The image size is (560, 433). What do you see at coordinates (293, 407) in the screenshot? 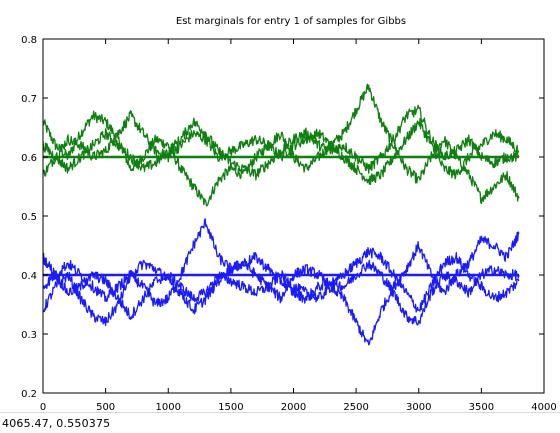
I see `x-tick-label: 2000` at bounding box center [293, 407].